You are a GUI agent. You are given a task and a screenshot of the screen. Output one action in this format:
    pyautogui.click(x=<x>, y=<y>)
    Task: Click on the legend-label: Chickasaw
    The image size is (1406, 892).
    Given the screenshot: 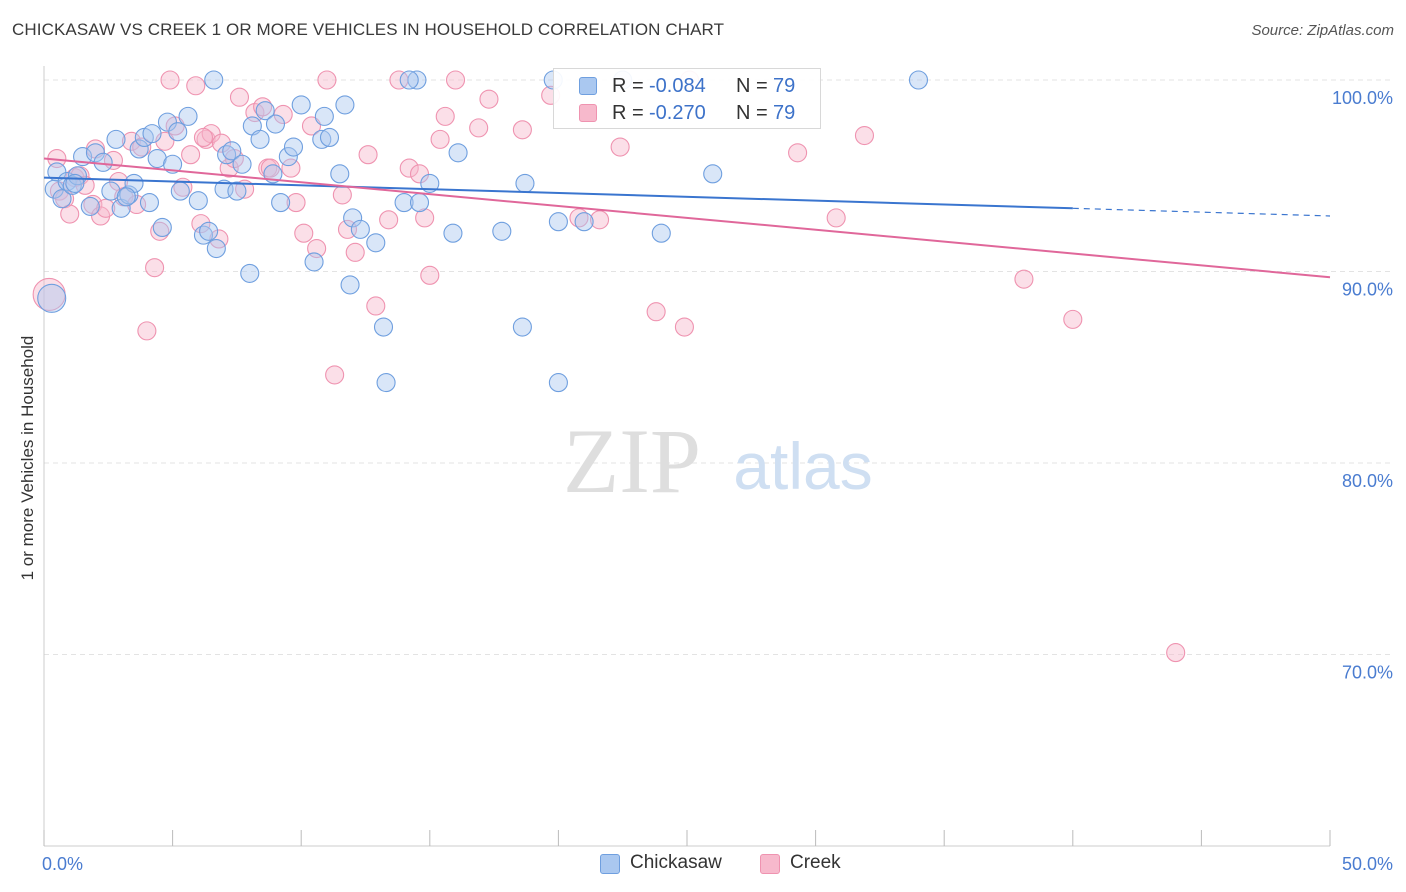 What is the action you would take?
    pyautogui.click(x=676, y=862)
    